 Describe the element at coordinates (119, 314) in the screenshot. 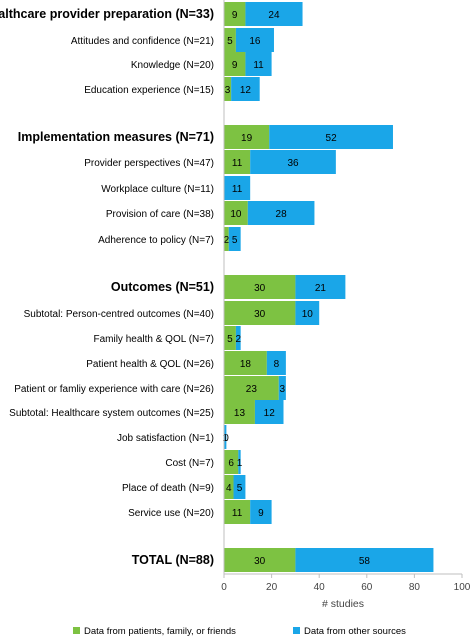

I see `category-label: Subtotal: Person-centred outcomes (N=40)` at that location.